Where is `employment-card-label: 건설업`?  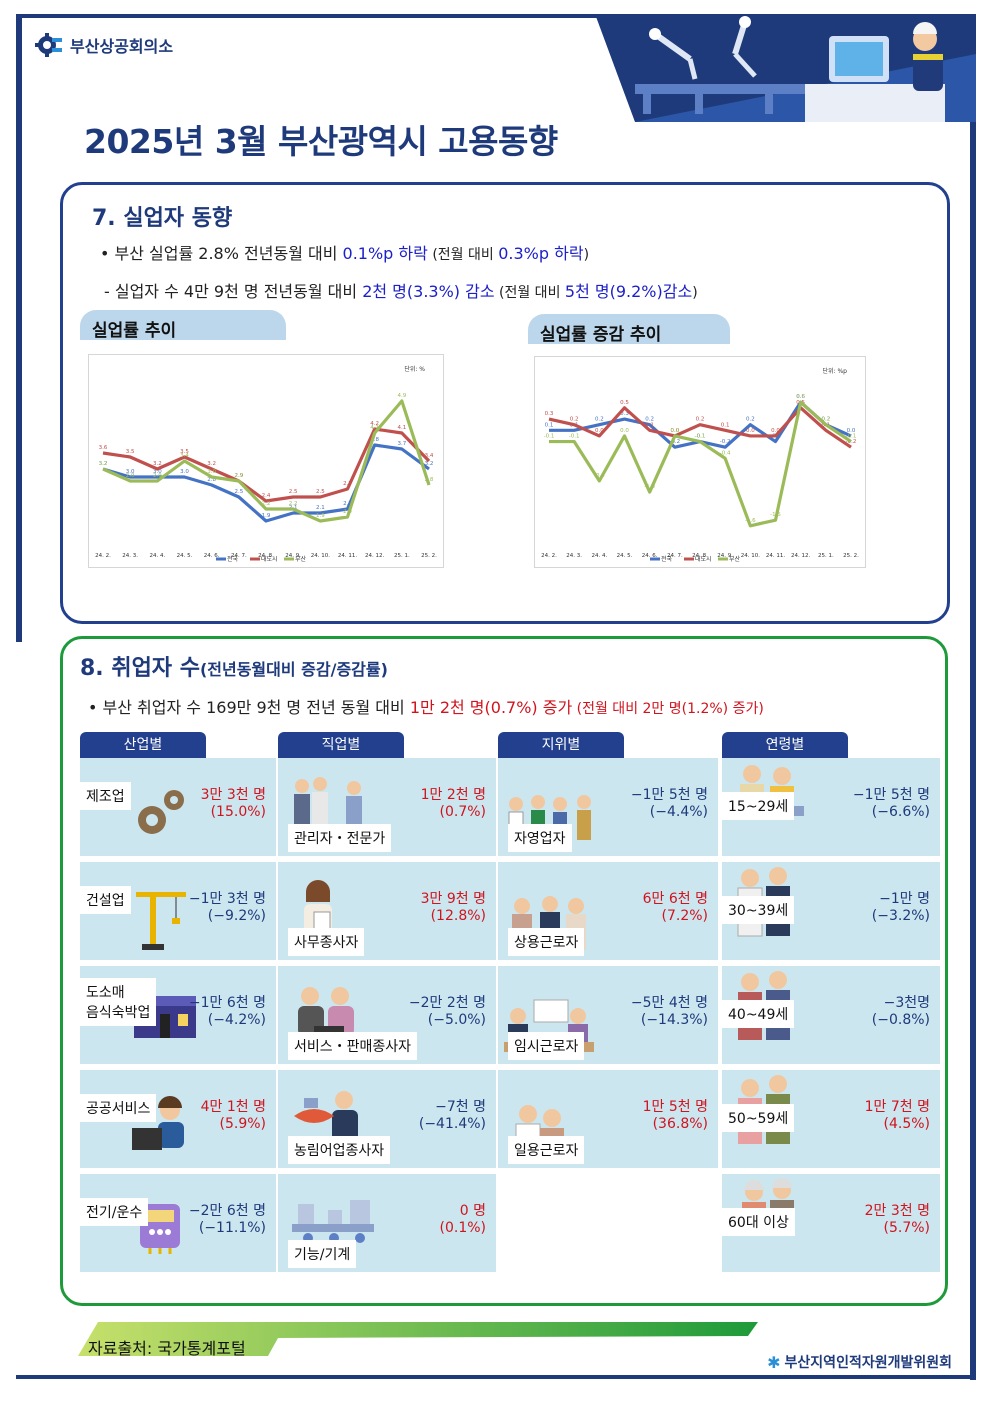
employment-card-label: 건설업 is located at coordinates (105, 900).